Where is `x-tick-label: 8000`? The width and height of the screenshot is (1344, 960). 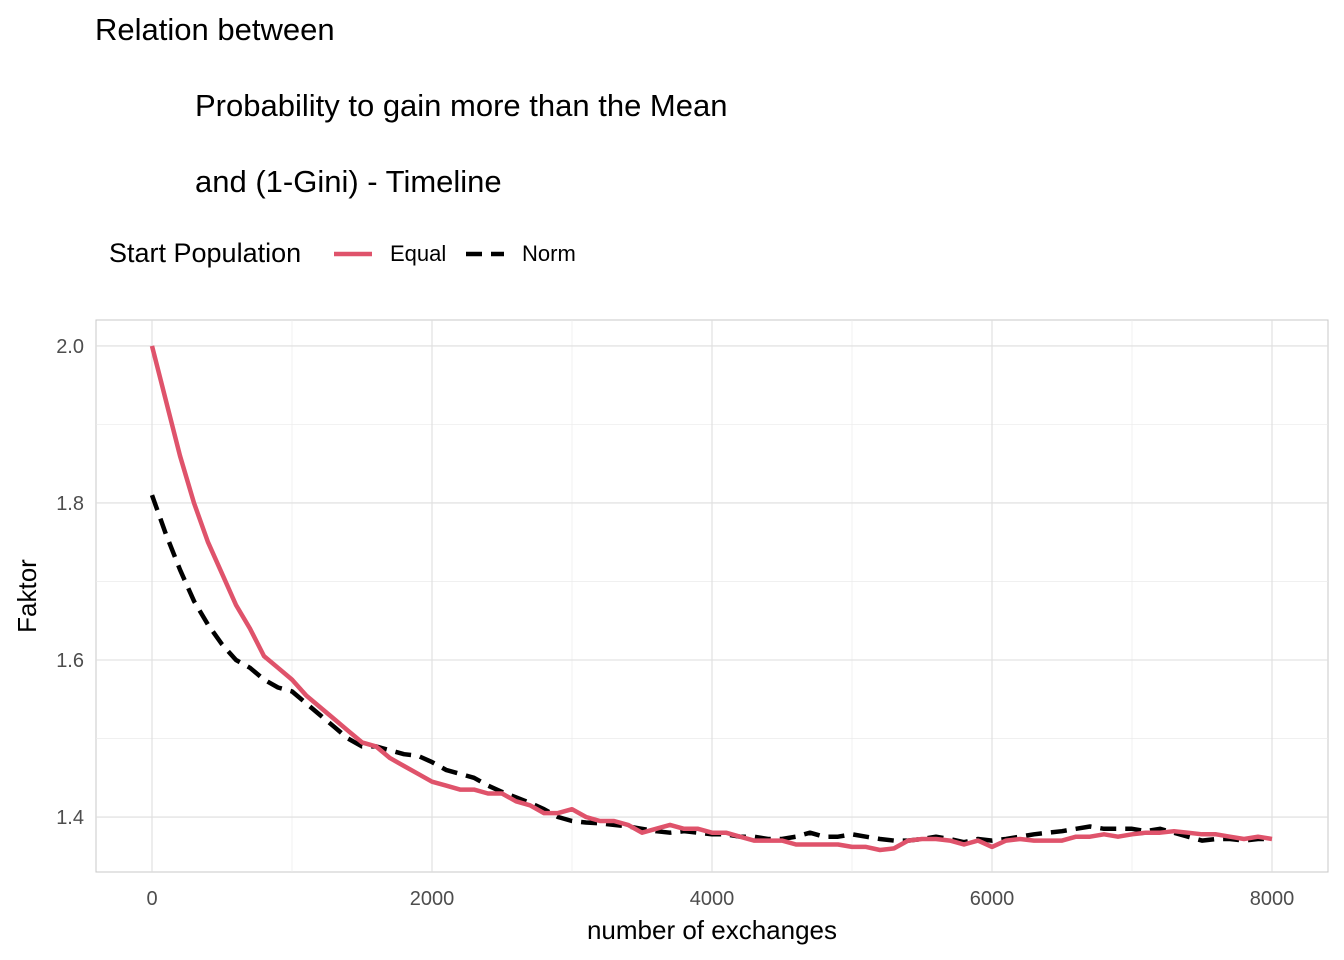
x-tick-label: 8000 is located at coordinates (1272, 899).